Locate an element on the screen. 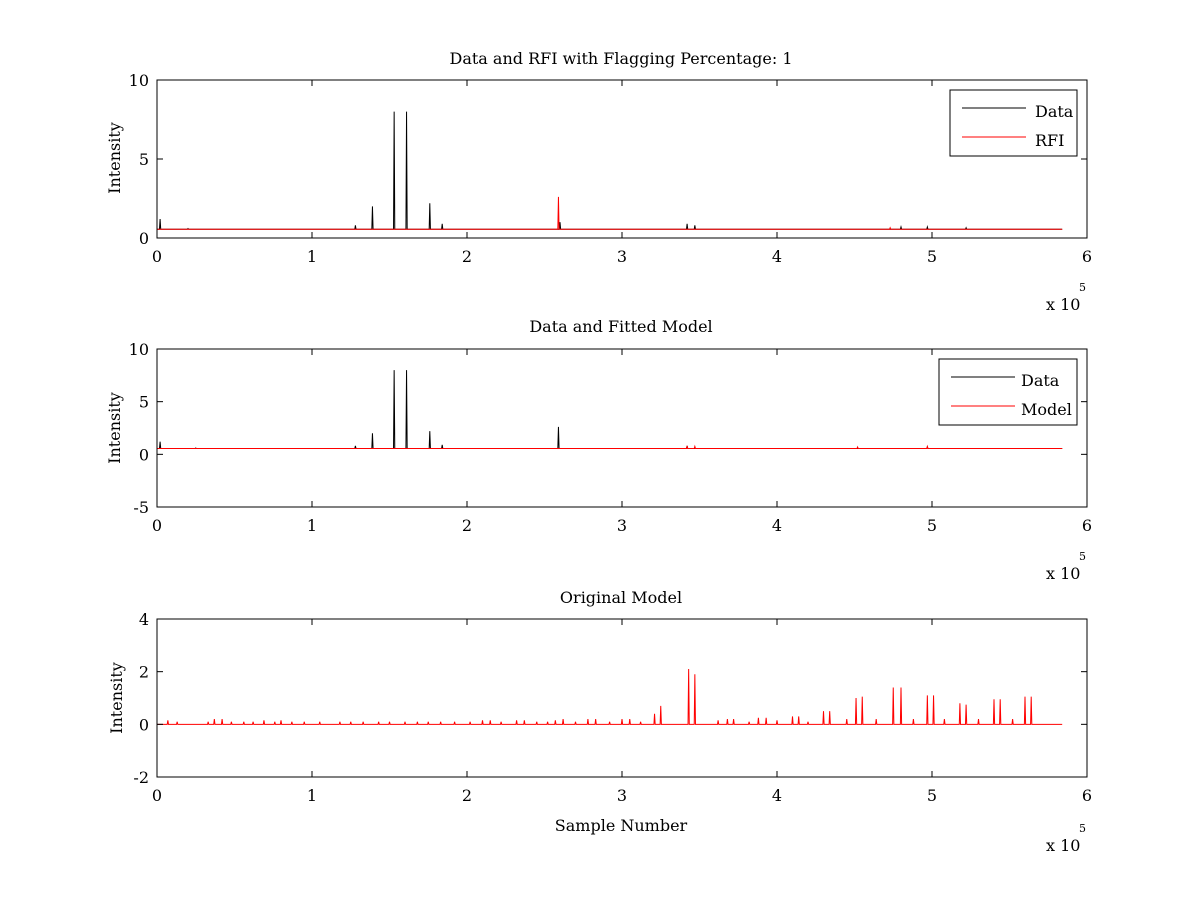  legend: Data RFI is located at coordinates (1013, 123).